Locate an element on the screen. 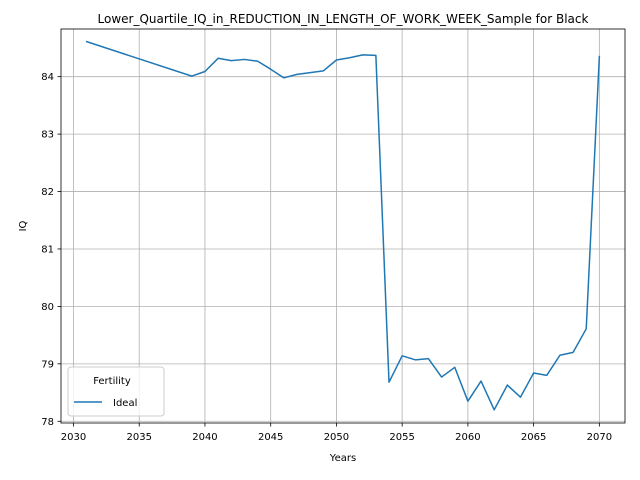  x-tick-label-2060: 2060 is located at coordinates (467, 437).